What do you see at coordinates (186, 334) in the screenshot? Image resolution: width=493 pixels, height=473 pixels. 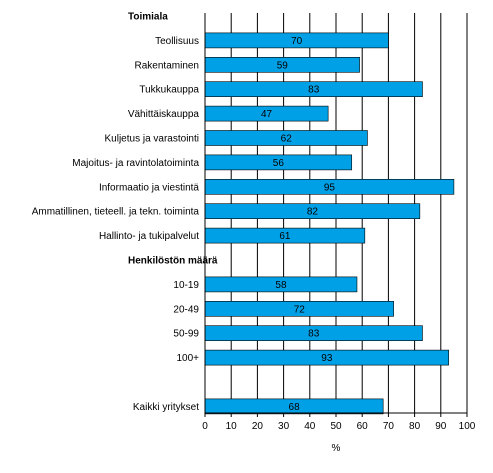 I see `category-label: 50-99` at bounding box center [186, 334].